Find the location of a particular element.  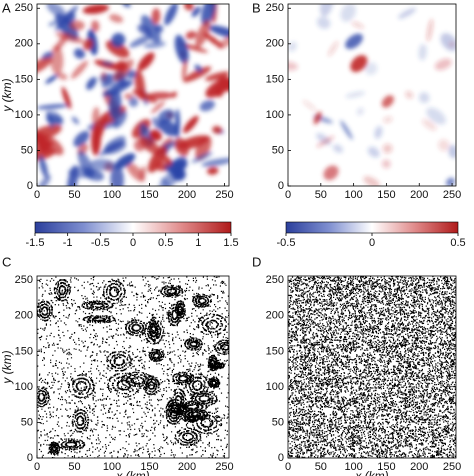

y-axis-label: y (km) is located at coordinates (7, 95).